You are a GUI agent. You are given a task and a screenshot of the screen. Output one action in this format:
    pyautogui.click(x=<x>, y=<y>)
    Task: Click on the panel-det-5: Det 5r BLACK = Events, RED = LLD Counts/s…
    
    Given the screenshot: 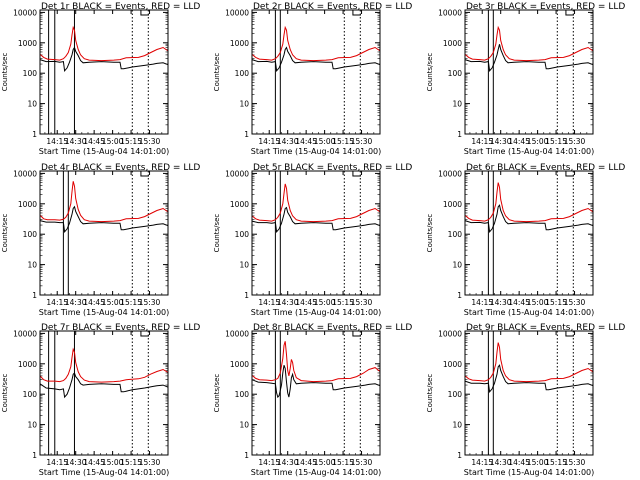 What is the action you would take?
    pyautogui.click(x=312, y=240)
    